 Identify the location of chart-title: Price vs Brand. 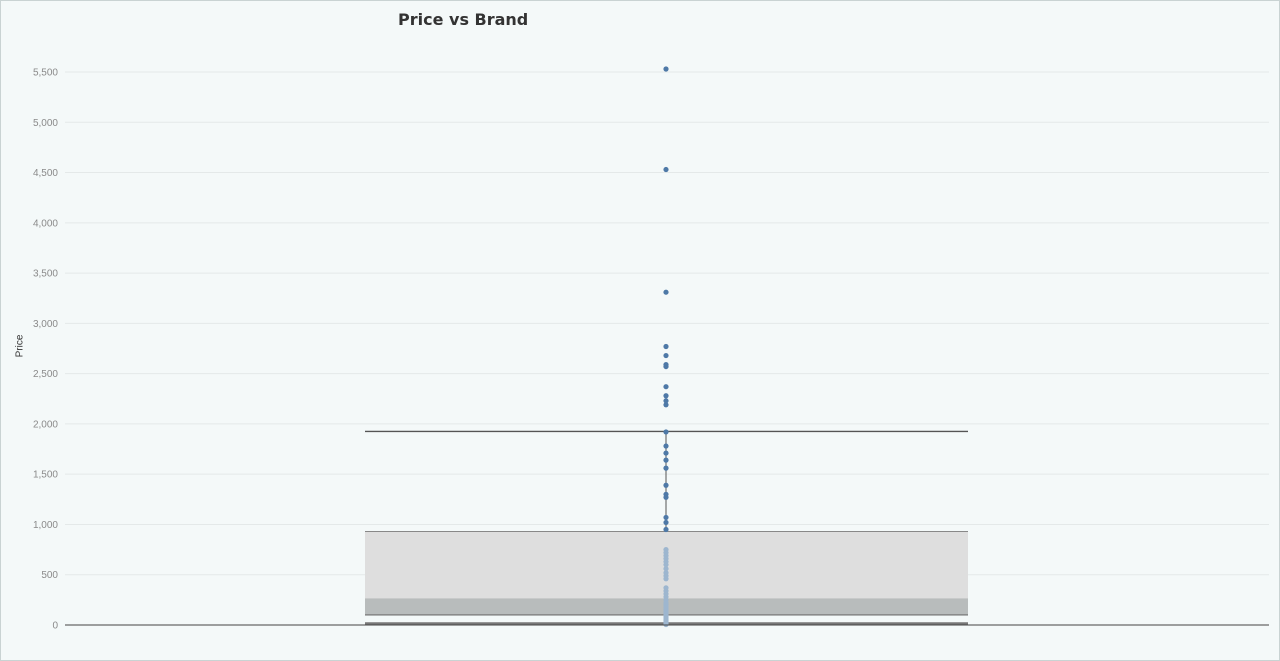
(463, 19).